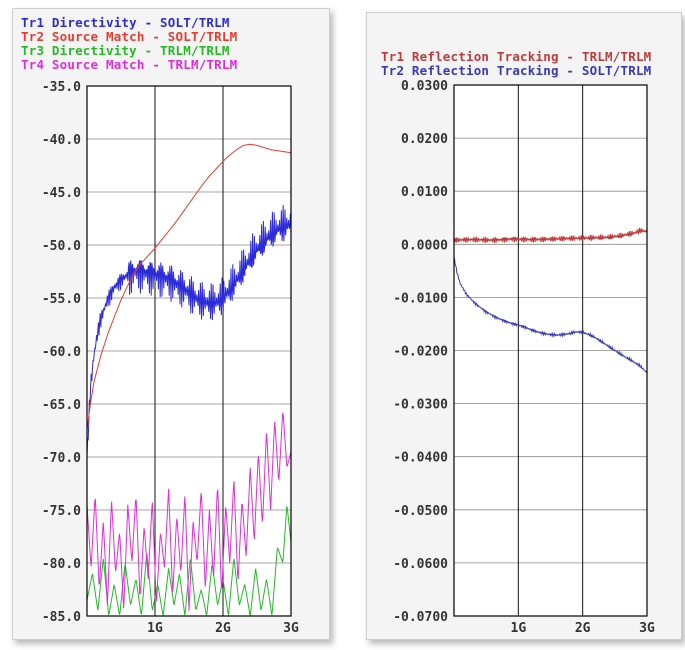  What do you see at coordinates (61, 352) in the screenshot?
I see `left-y-tick-label: -60.0` at bounding box center [61, 352].